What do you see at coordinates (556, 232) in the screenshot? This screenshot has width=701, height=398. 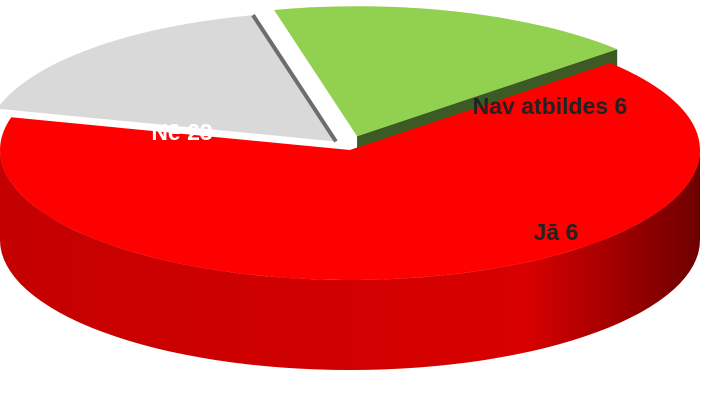 I see `data-label-2: Jā 6` at bounding box center [556, 232].